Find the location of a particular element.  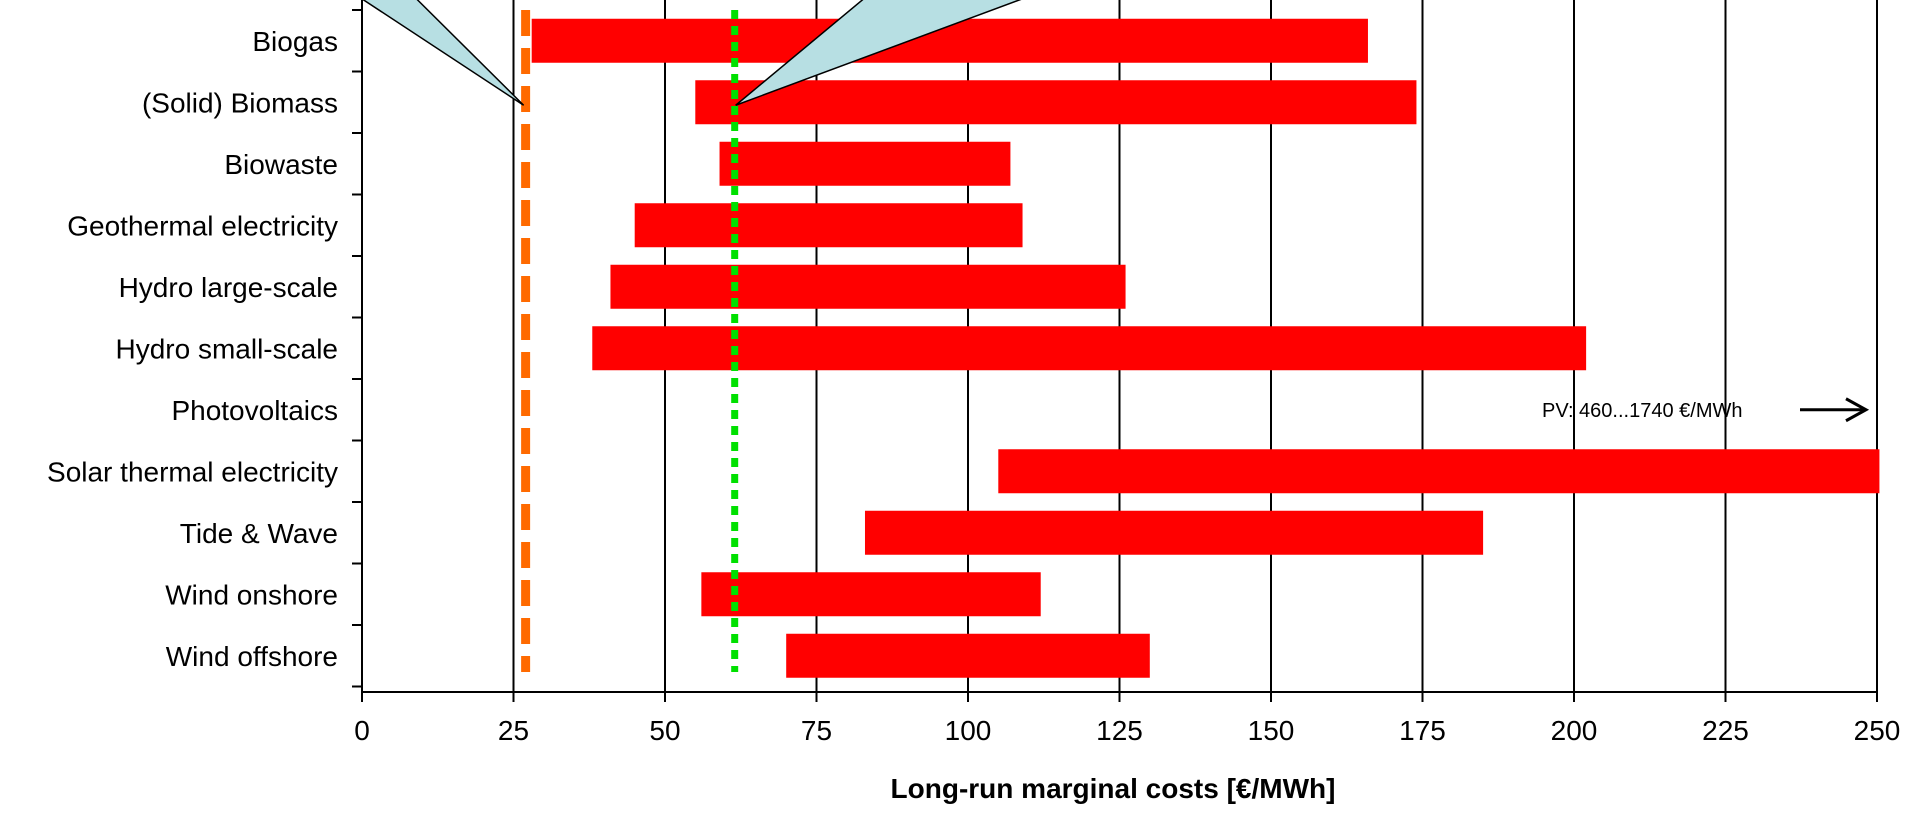

x-tick-label: 175 is located at coordinates (1422, 730).